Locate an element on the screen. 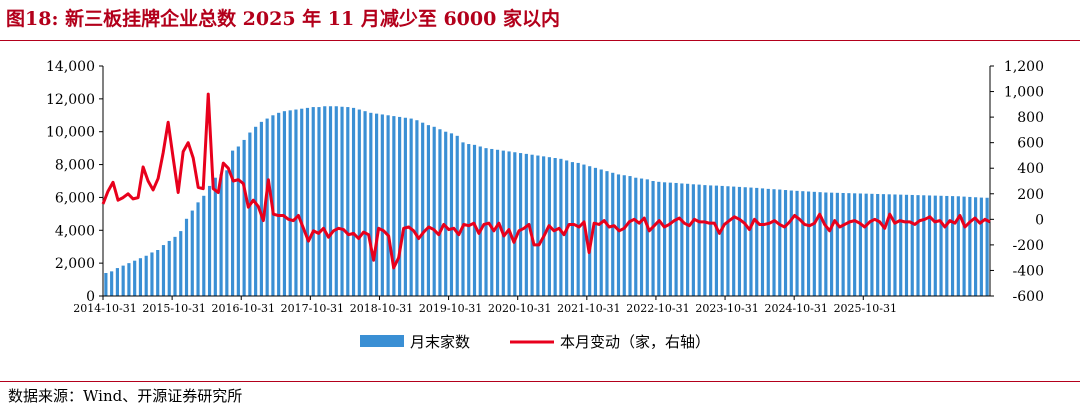  y-left-tick-label-3: 6,000 is located at coordinates (75, 198).